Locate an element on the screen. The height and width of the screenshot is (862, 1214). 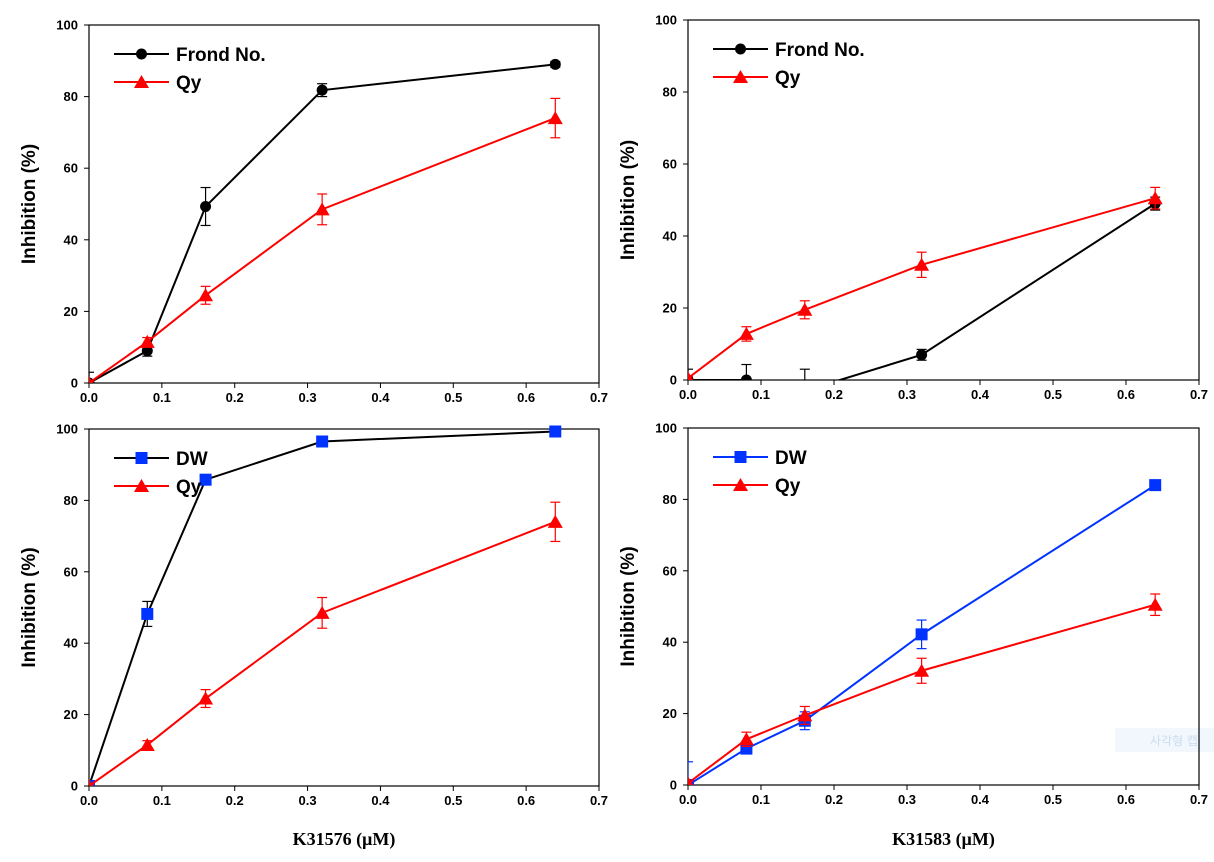
legend-label: Frond No. is located at coordinates (221, 55).